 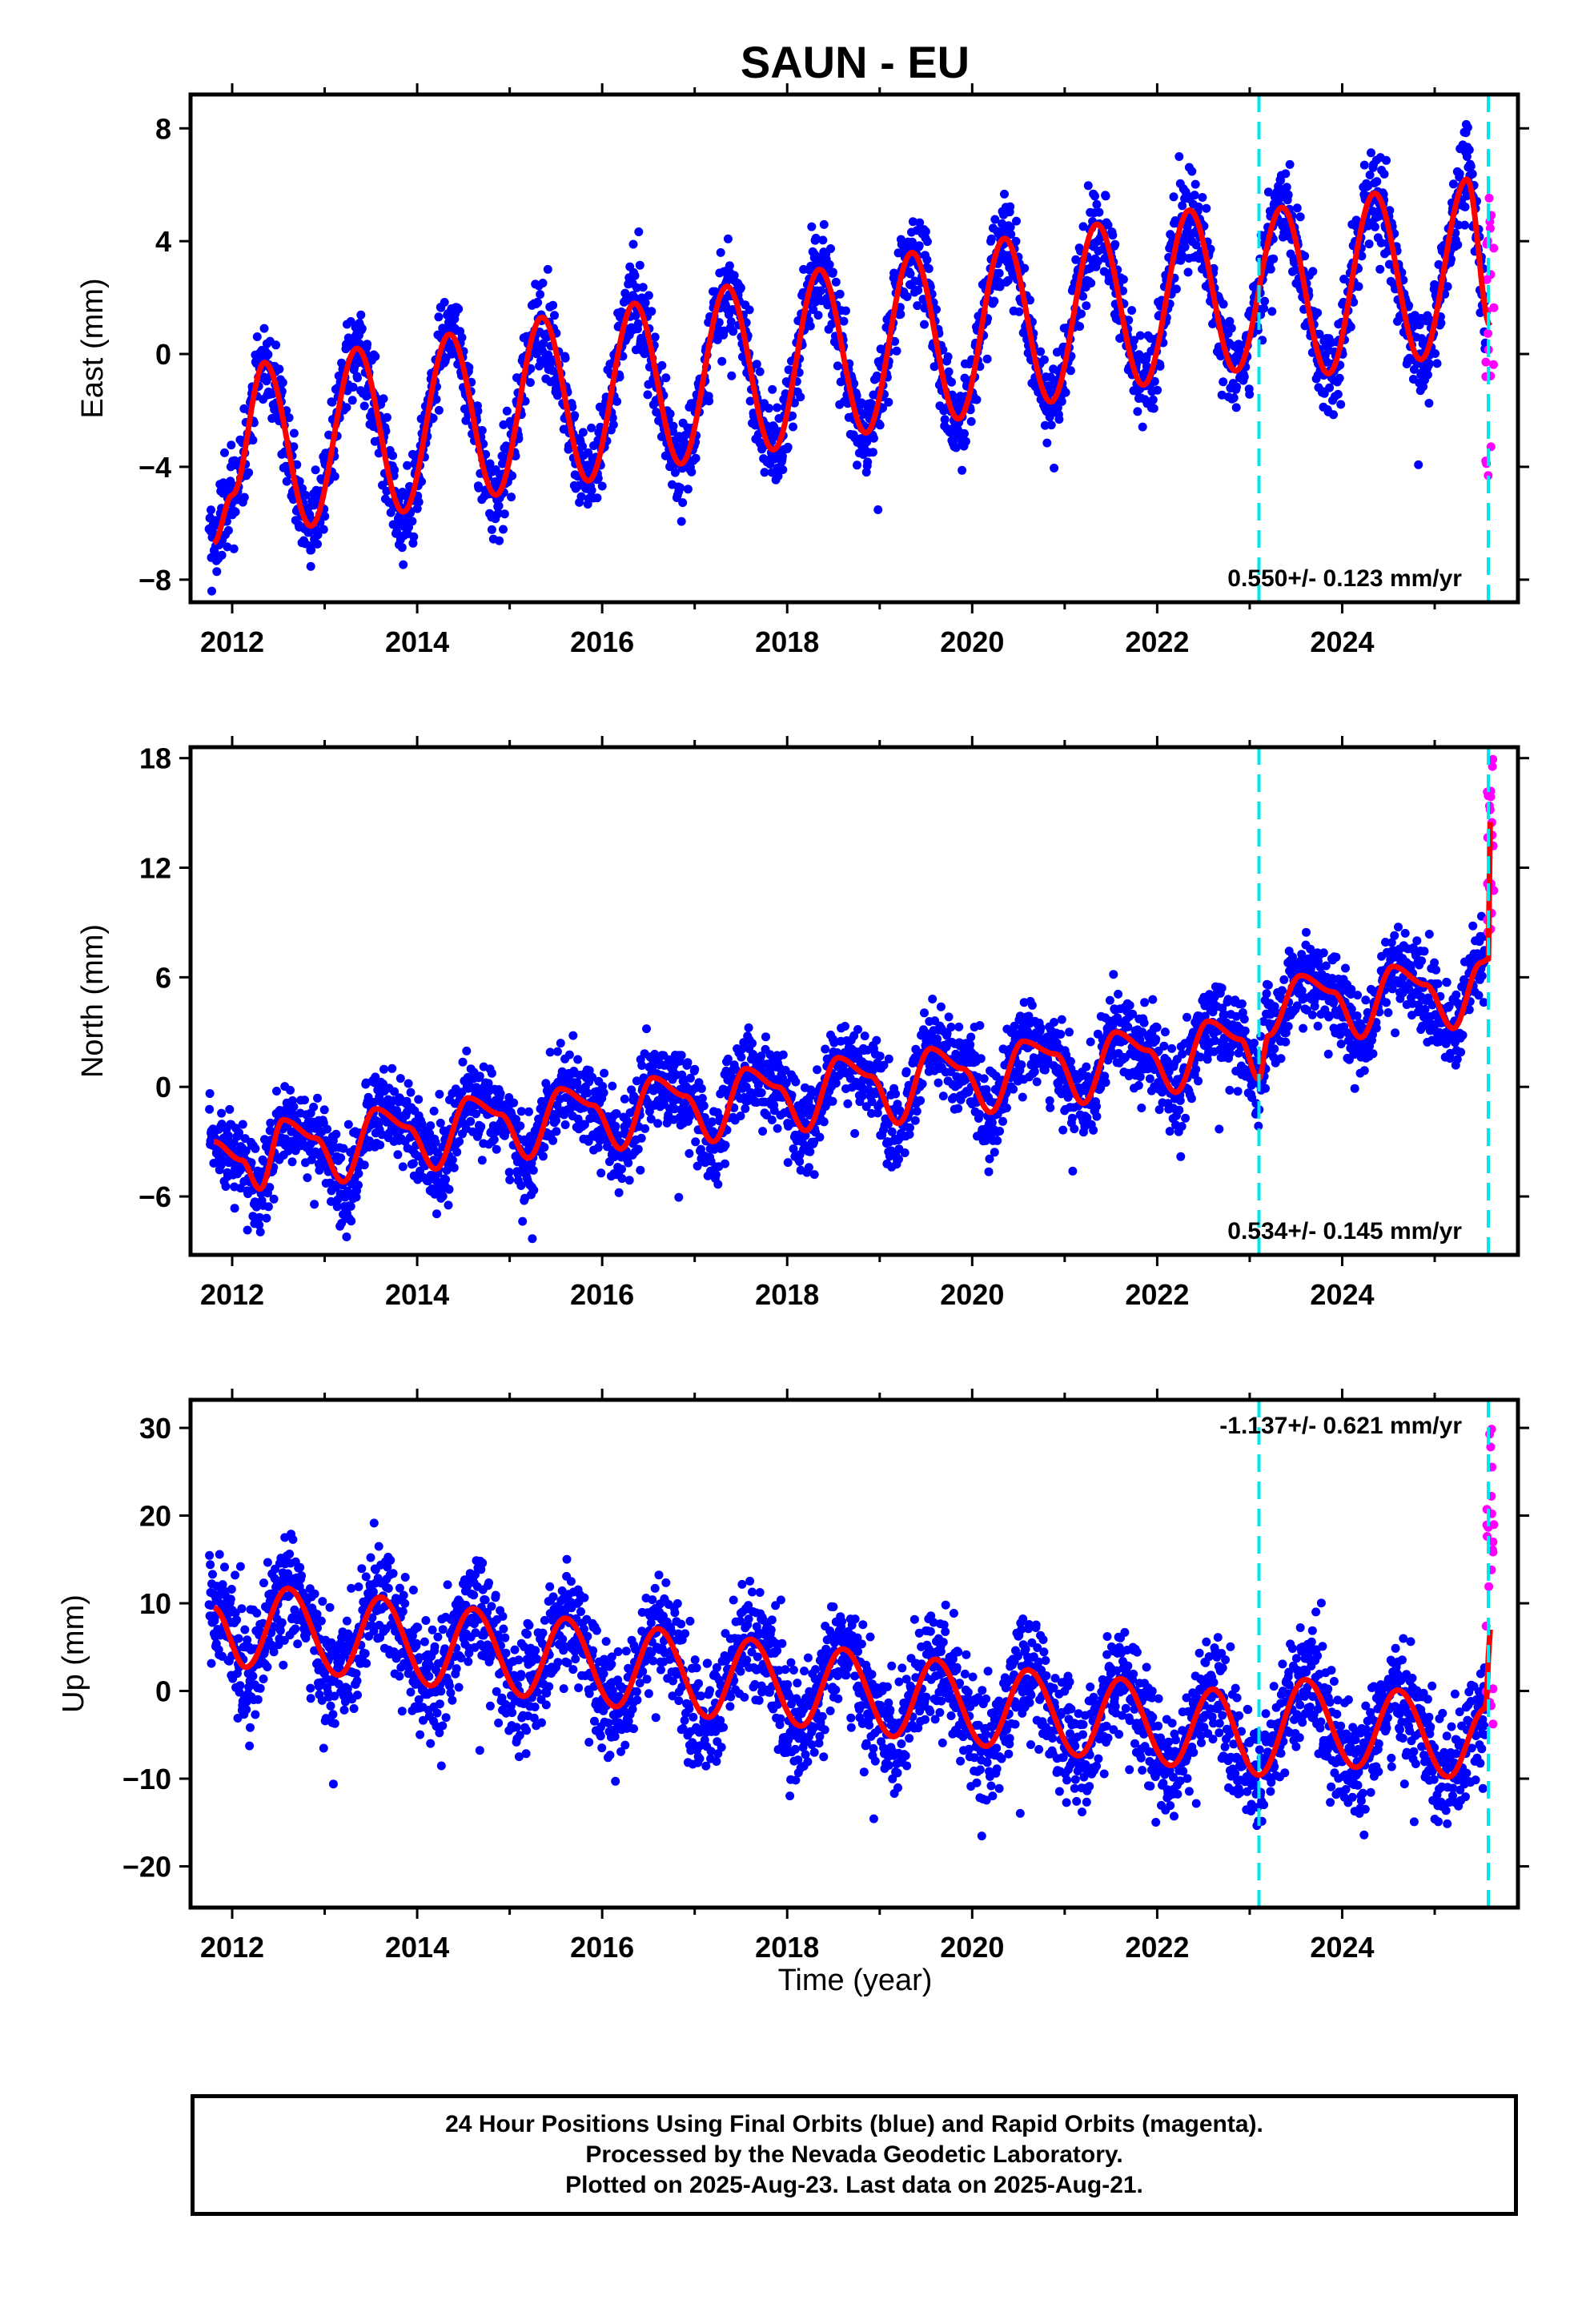 What do you see at coordinates (787, 641) in the screenshot?
I see `east-x-tick-label: 2018` at bounding box center [787, 641].